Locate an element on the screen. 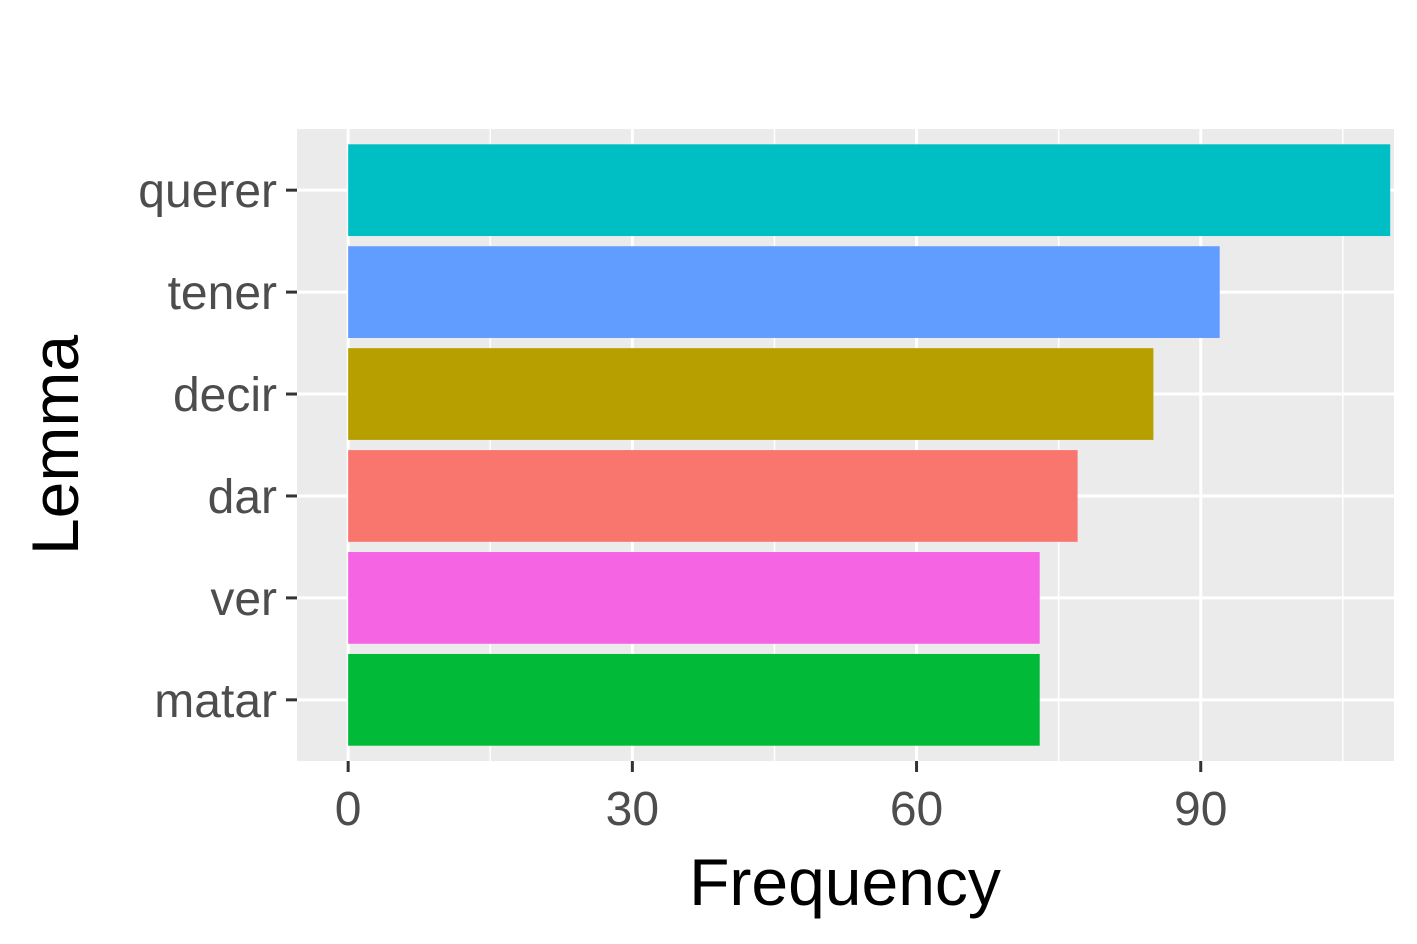 Image resolution: width=1417 pixels, height=944 pixels. y-axis: querer tener decir dar ver matar is located at coordinates (217, 446).